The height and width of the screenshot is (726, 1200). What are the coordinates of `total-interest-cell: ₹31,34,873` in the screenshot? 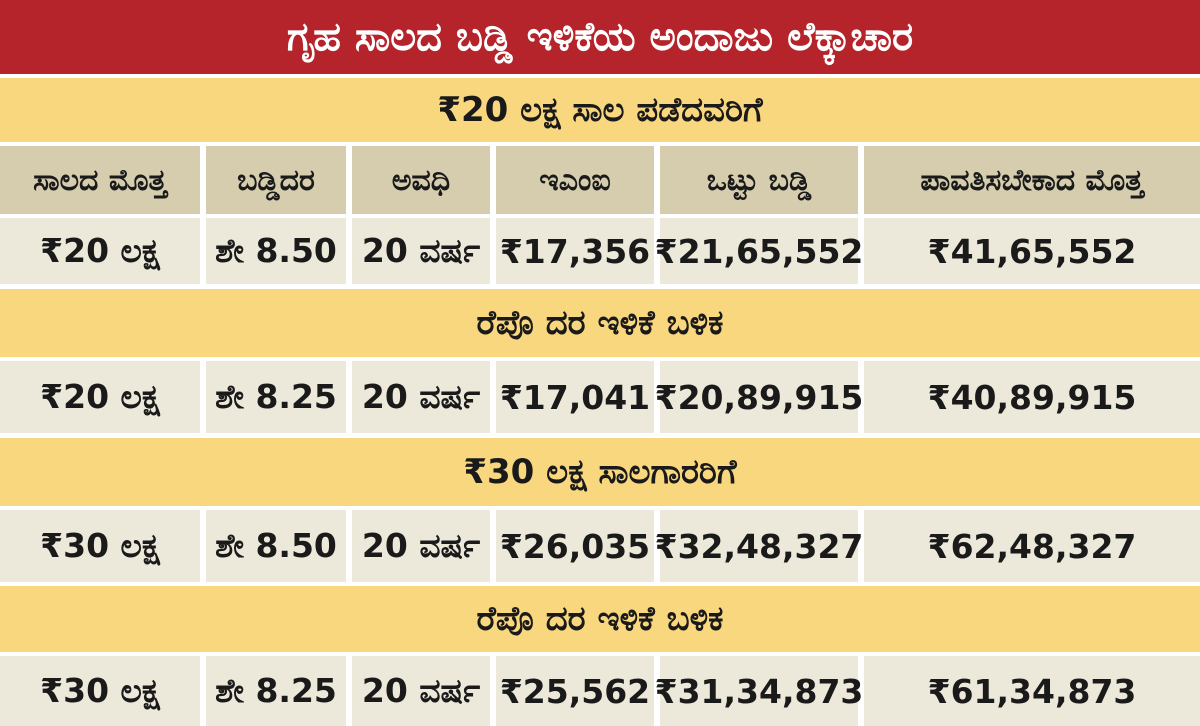 It's located at (759, 691).